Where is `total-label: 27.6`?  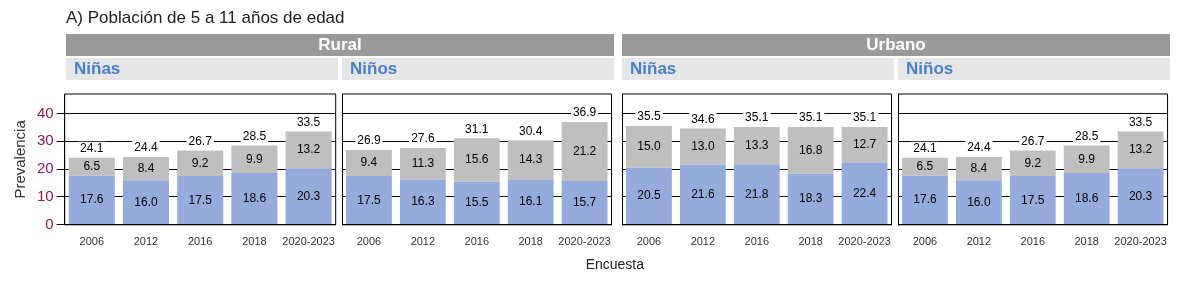
total-label: 27.6 is located at coordinates (423, 138).